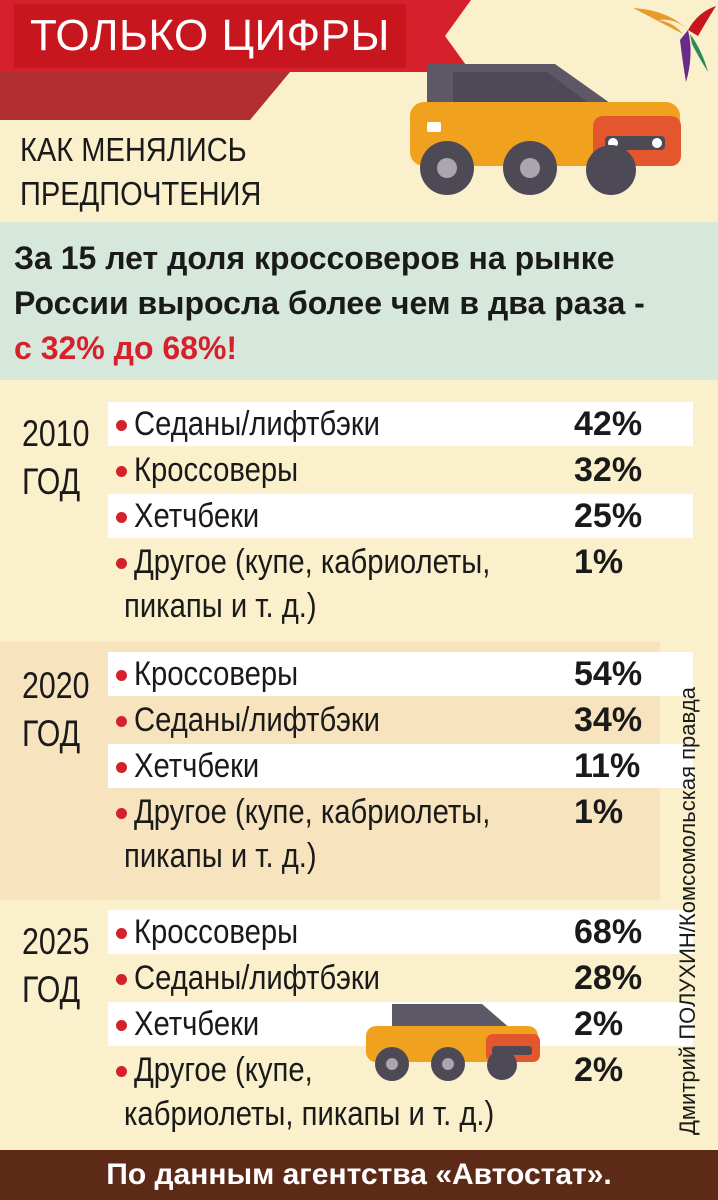 This screenshot has width=718, height=1200. I want to click on table-row: Хетчбеки 25%, so click(400, 516).